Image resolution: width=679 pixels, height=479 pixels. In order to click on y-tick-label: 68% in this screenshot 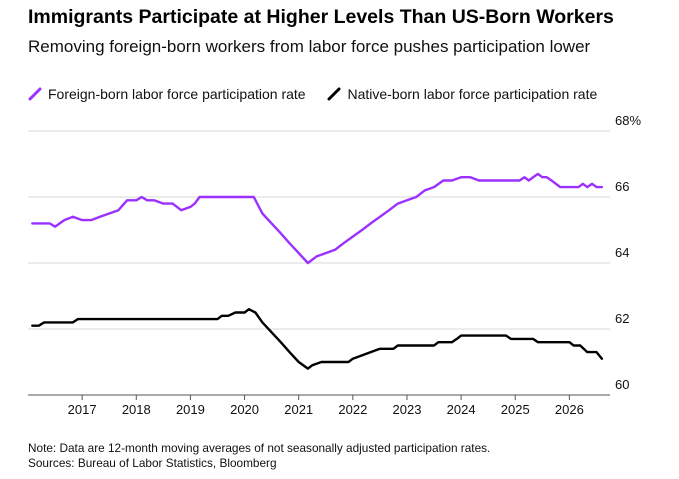, I will do `click(628, 120)`.